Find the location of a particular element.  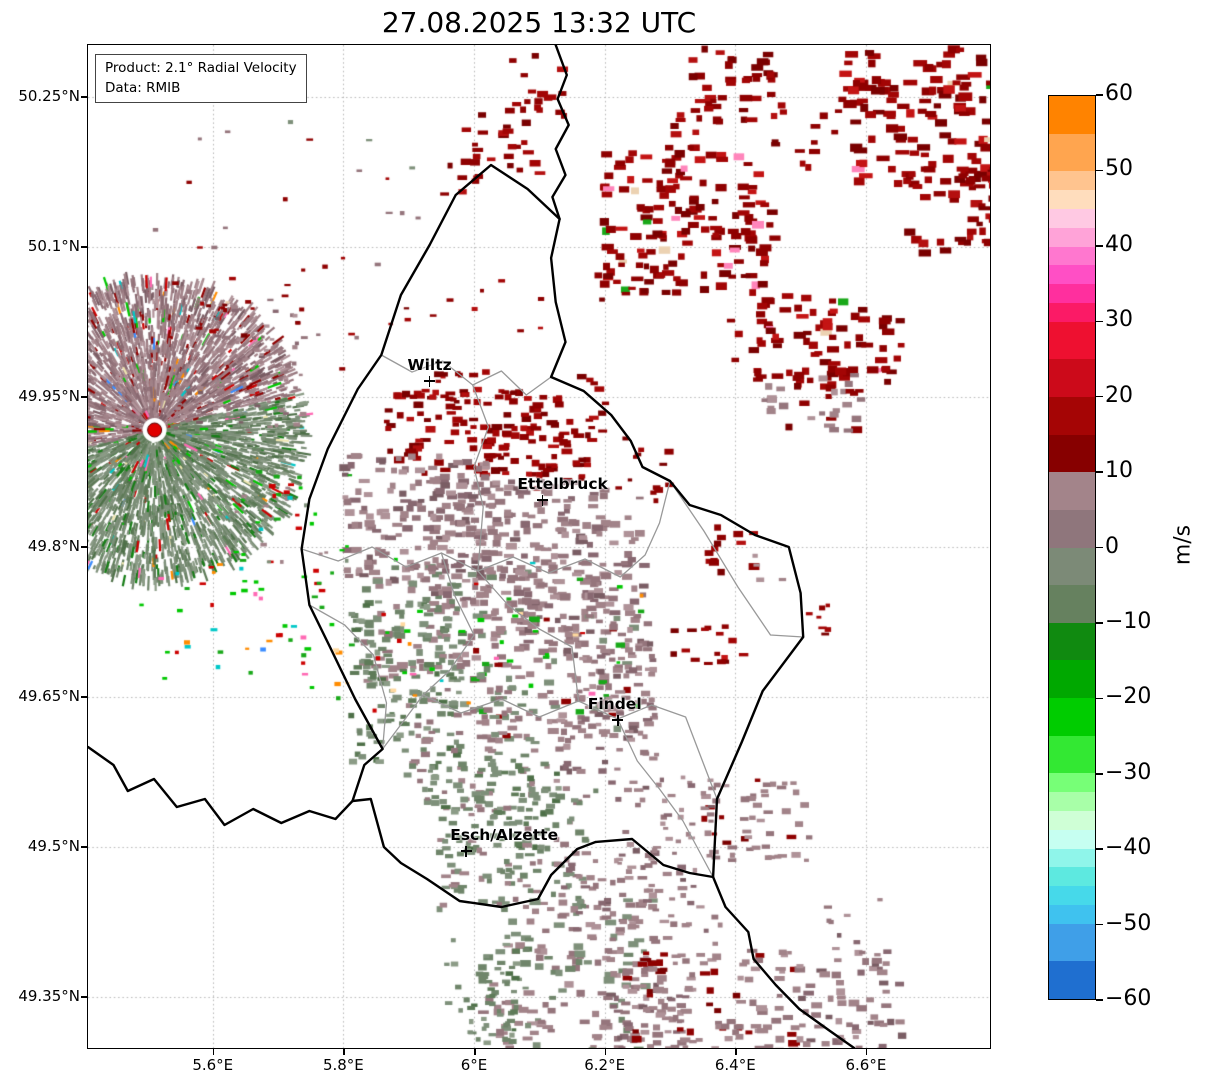

colorbar-unit-label: m/s is located at coordinates (1183, 545).